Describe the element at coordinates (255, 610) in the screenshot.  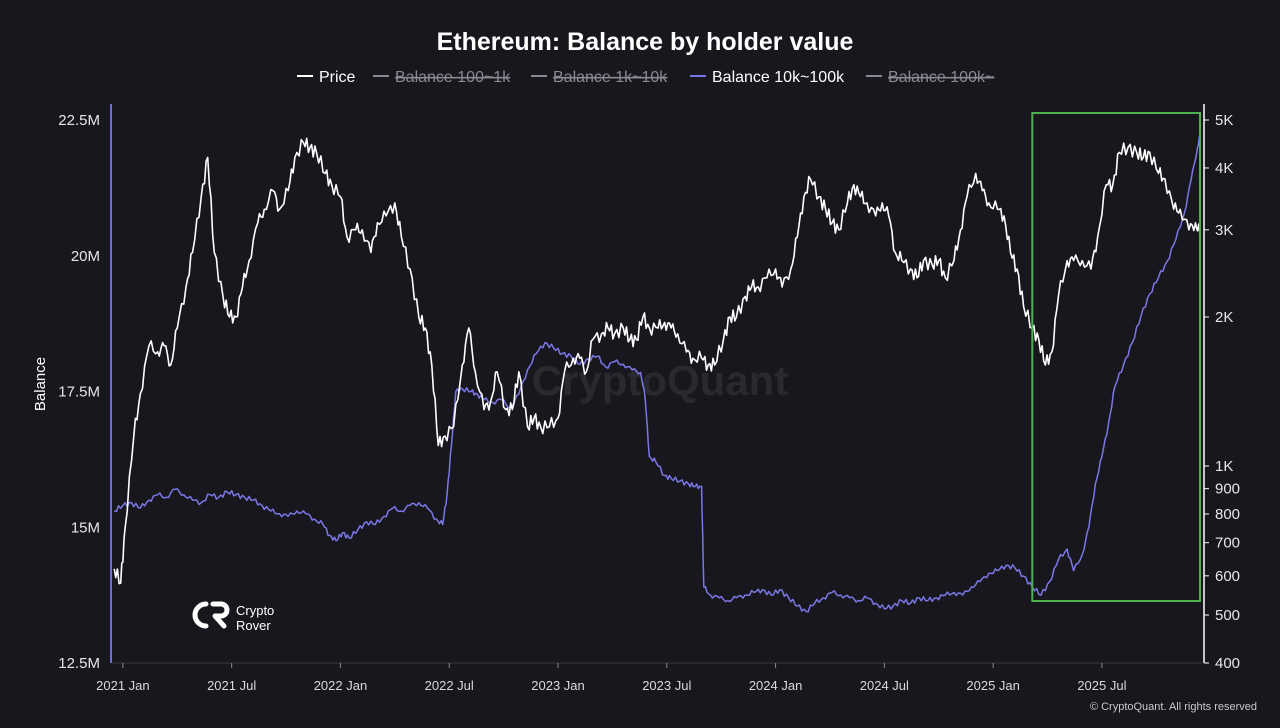
I see `logo-text-line1: Crypto` at that location.